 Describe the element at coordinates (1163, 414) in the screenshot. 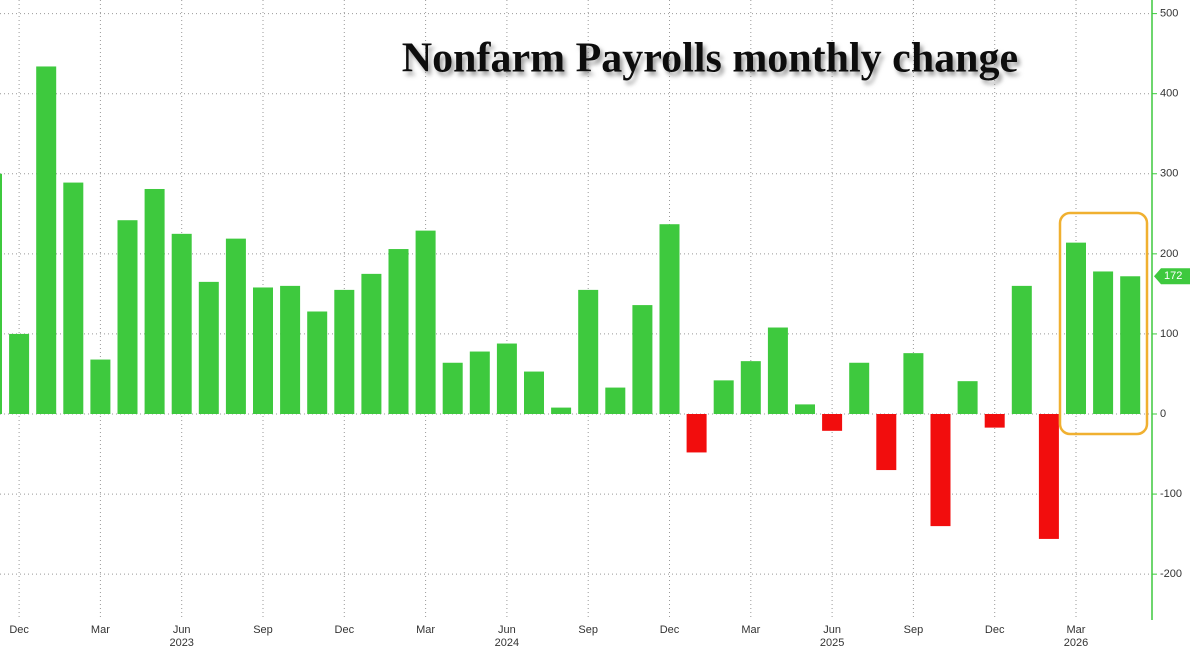

I see `y-tick-label: 0` at that location.